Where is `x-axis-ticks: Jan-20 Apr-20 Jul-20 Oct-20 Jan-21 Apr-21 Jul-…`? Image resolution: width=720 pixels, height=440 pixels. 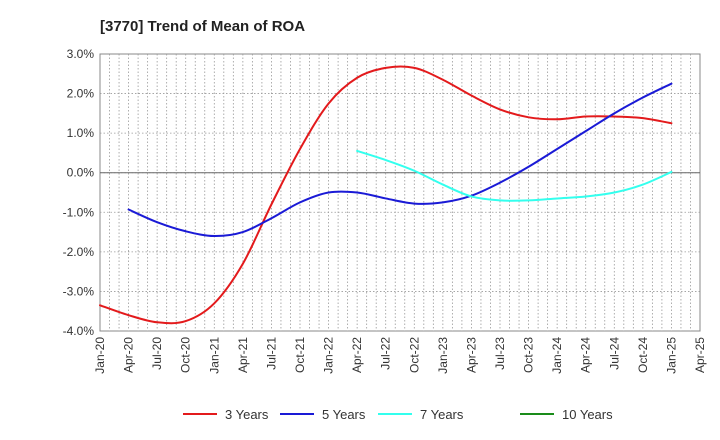
x-axis-ticks: Jan-20 Apr-20 Jul-20 Oct-20 Jan-21 Apr-21 Jul-… is located at coordinates (400, 355).